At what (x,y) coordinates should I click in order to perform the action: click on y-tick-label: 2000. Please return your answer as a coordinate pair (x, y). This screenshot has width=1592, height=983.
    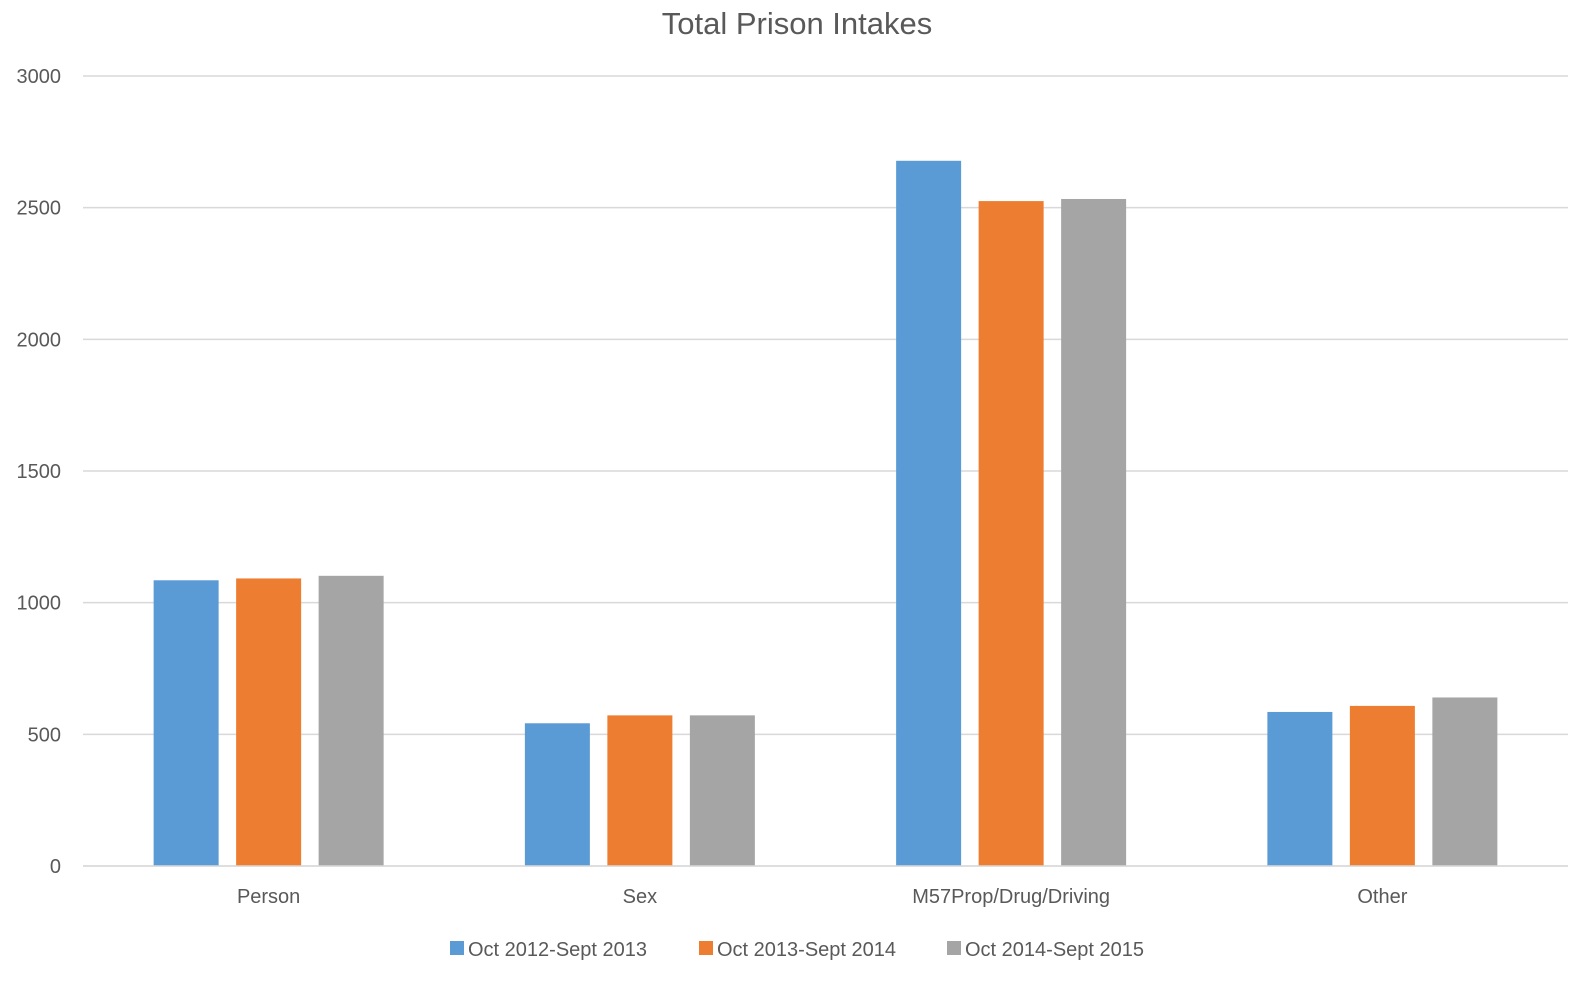
    Looking at the image, I should click on (39, 340).